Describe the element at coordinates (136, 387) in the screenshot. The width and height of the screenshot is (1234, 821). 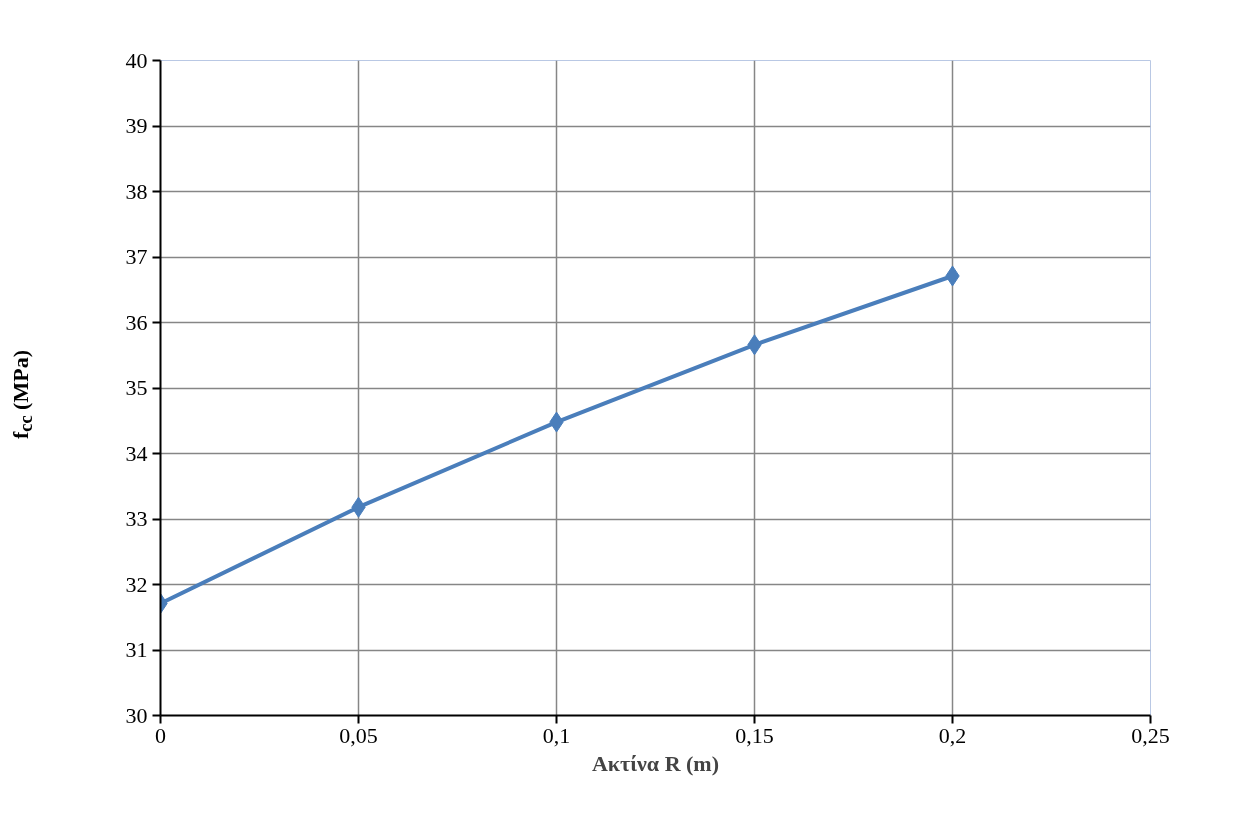
I see `y-tick-label: 35` at that location.